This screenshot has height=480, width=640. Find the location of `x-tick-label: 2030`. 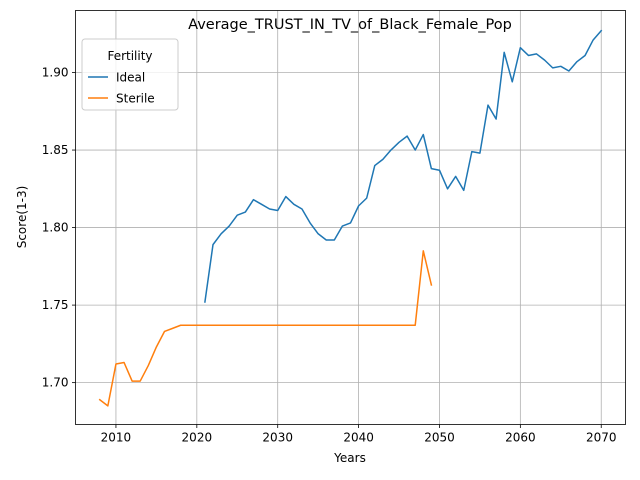

x-tick-label: 2030 is located at coordinates (277, 438).